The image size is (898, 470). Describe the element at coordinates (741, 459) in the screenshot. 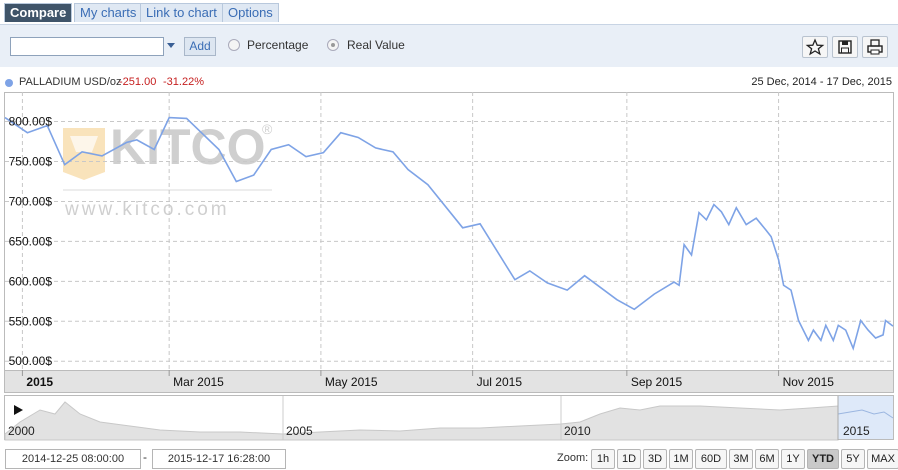

I see `zoom-button: 3M` at that location.